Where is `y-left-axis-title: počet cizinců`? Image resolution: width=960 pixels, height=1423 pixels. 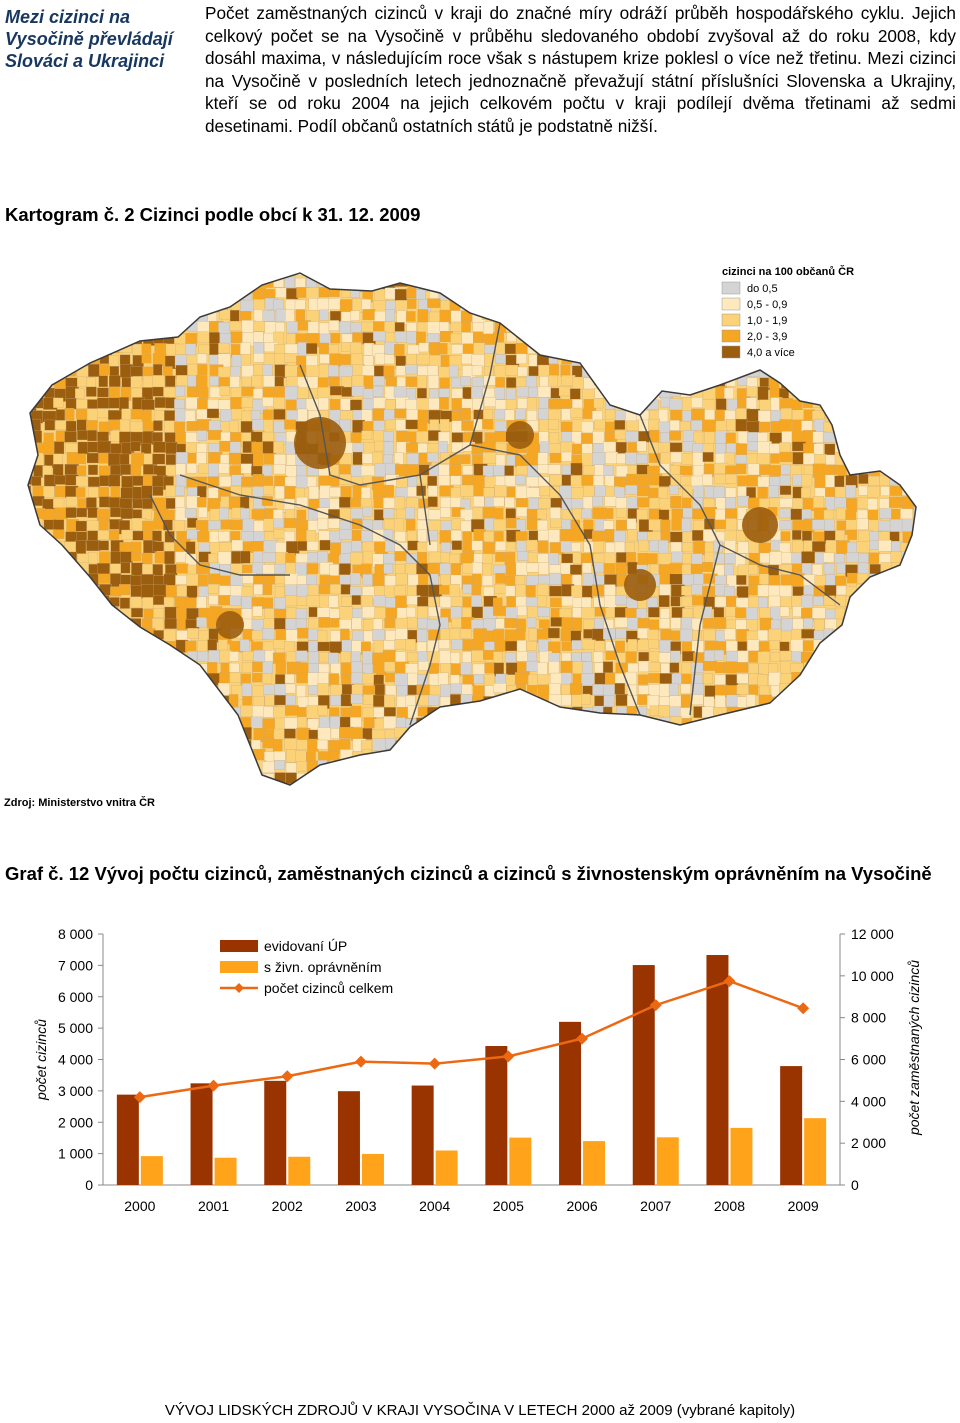
y-left-axis-title: počet cizinců is located at coordinates (41, 1060).